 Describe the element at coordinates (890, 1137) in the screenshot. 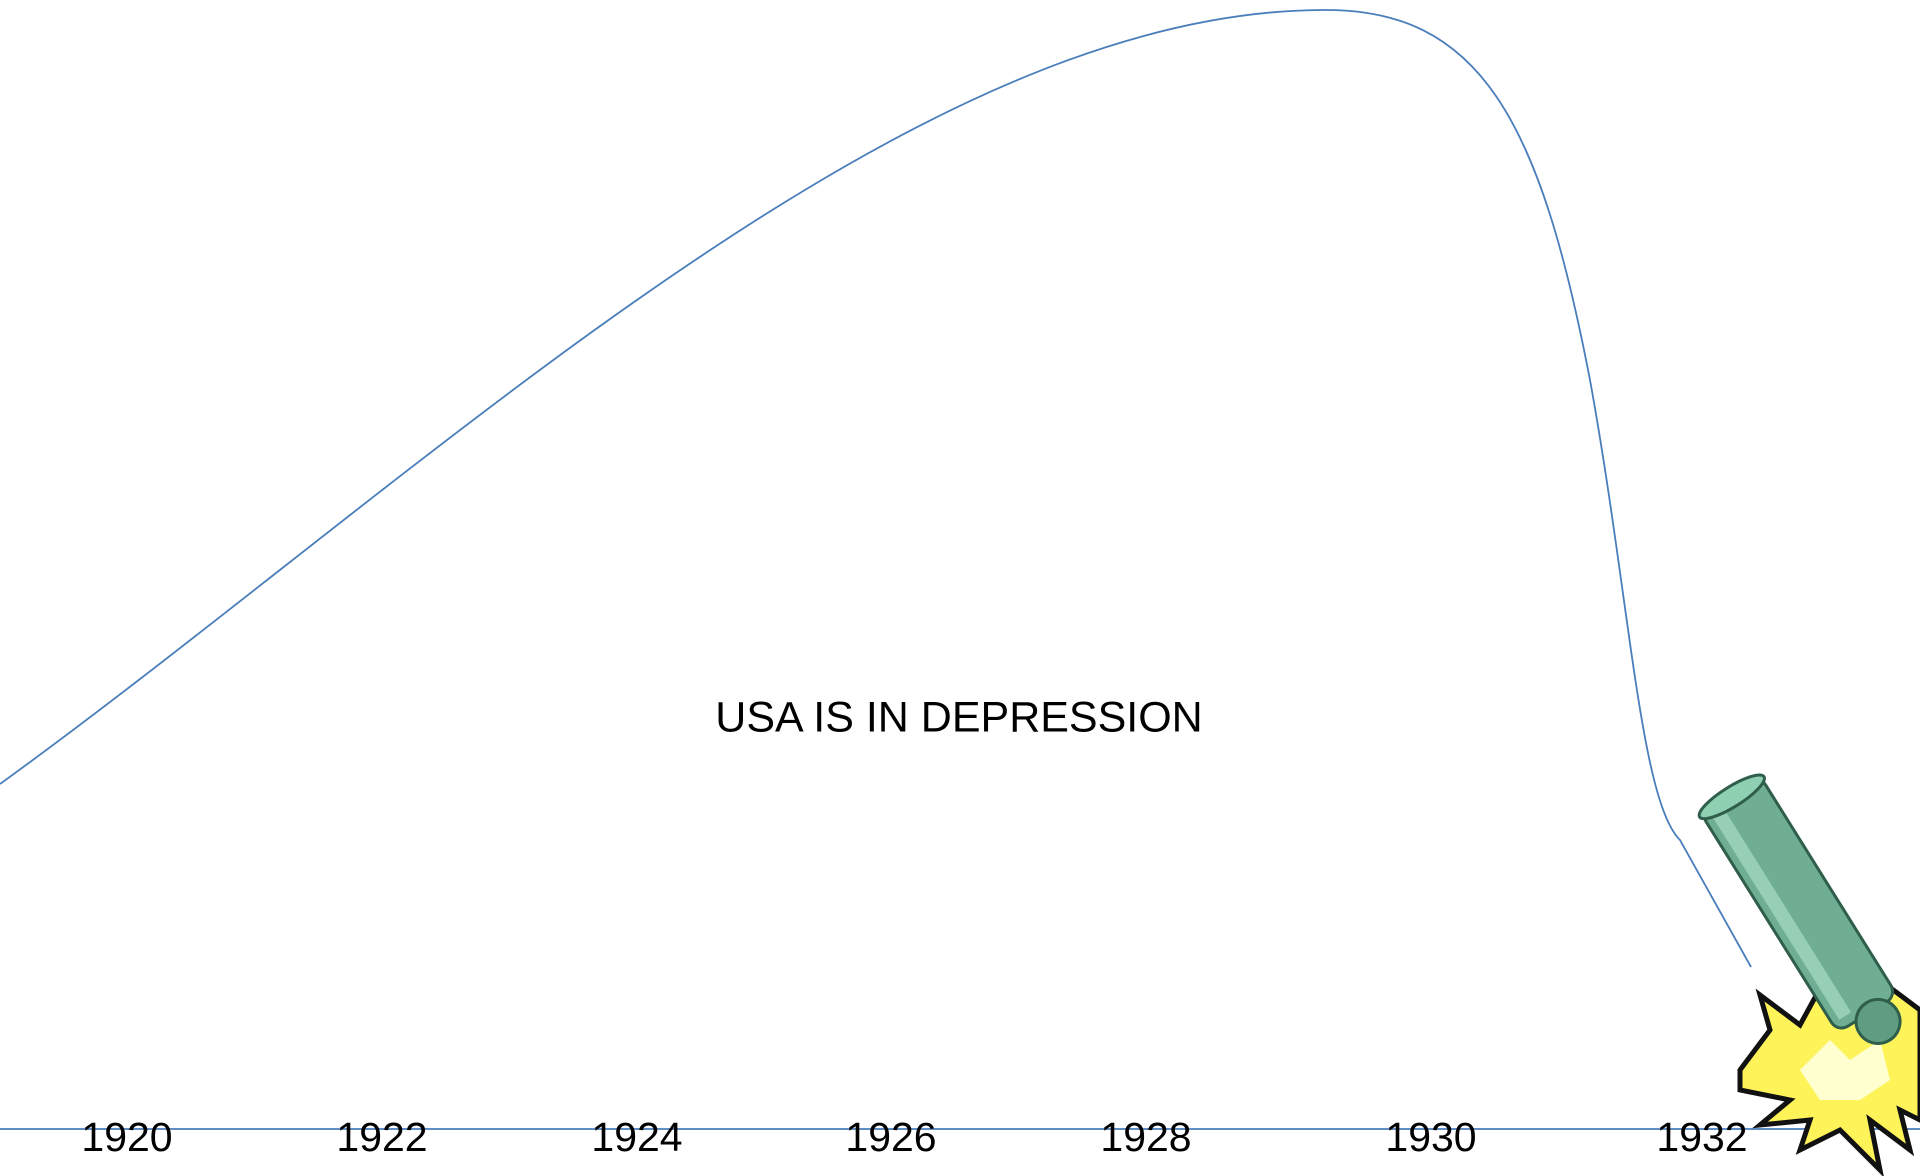

I see `year-label: 1926` at that location.